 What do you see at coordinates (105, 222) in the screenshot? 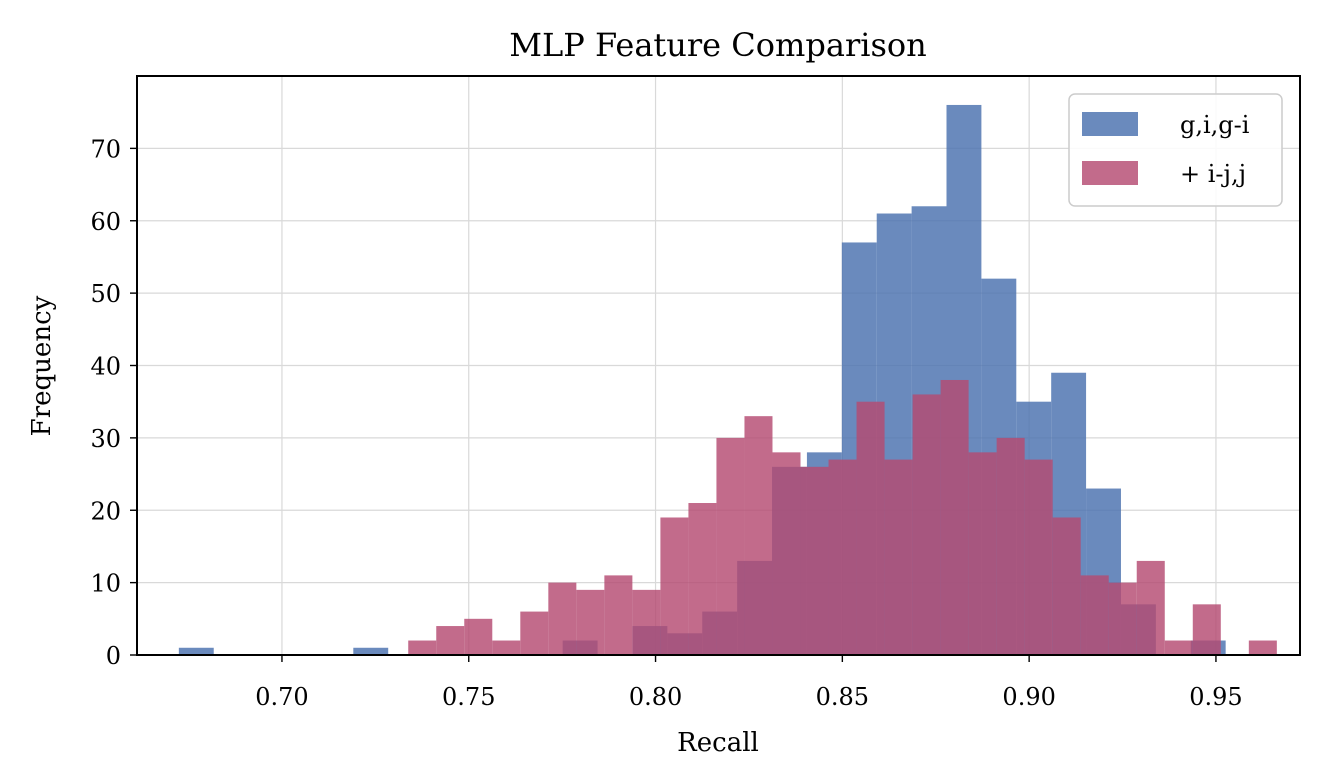
I see `y-tick-label: 60` at bounding box center [105, 222].